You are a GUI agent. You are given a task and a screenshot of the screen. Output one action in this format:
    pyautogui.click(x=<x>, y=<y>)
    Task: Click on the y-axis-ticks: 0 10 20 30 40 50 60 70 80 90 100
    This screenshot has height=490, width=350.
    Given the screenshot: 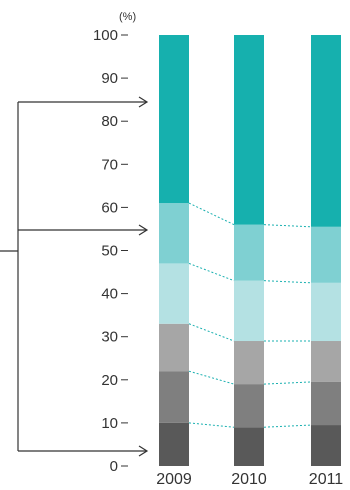 What is the action you would take?
    pyautogui.click(x=110, y=251)
    